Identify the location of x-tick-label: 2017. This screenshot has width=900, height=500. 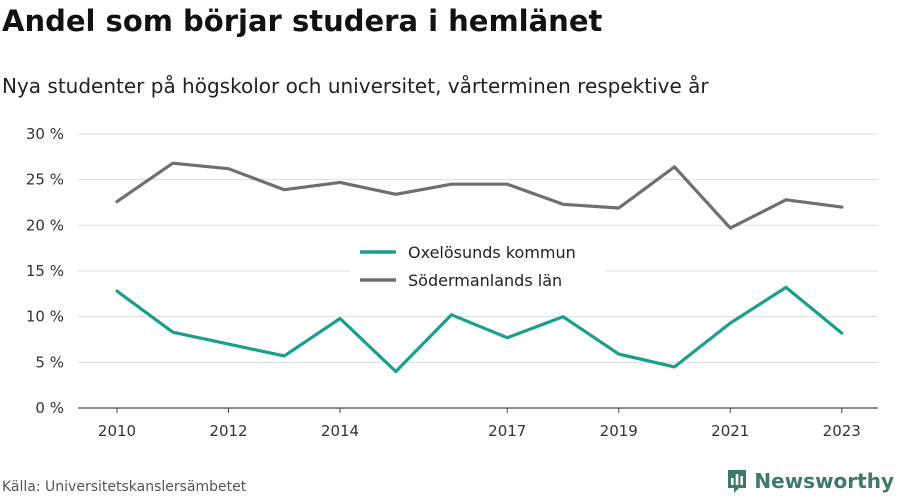
(507, 431).